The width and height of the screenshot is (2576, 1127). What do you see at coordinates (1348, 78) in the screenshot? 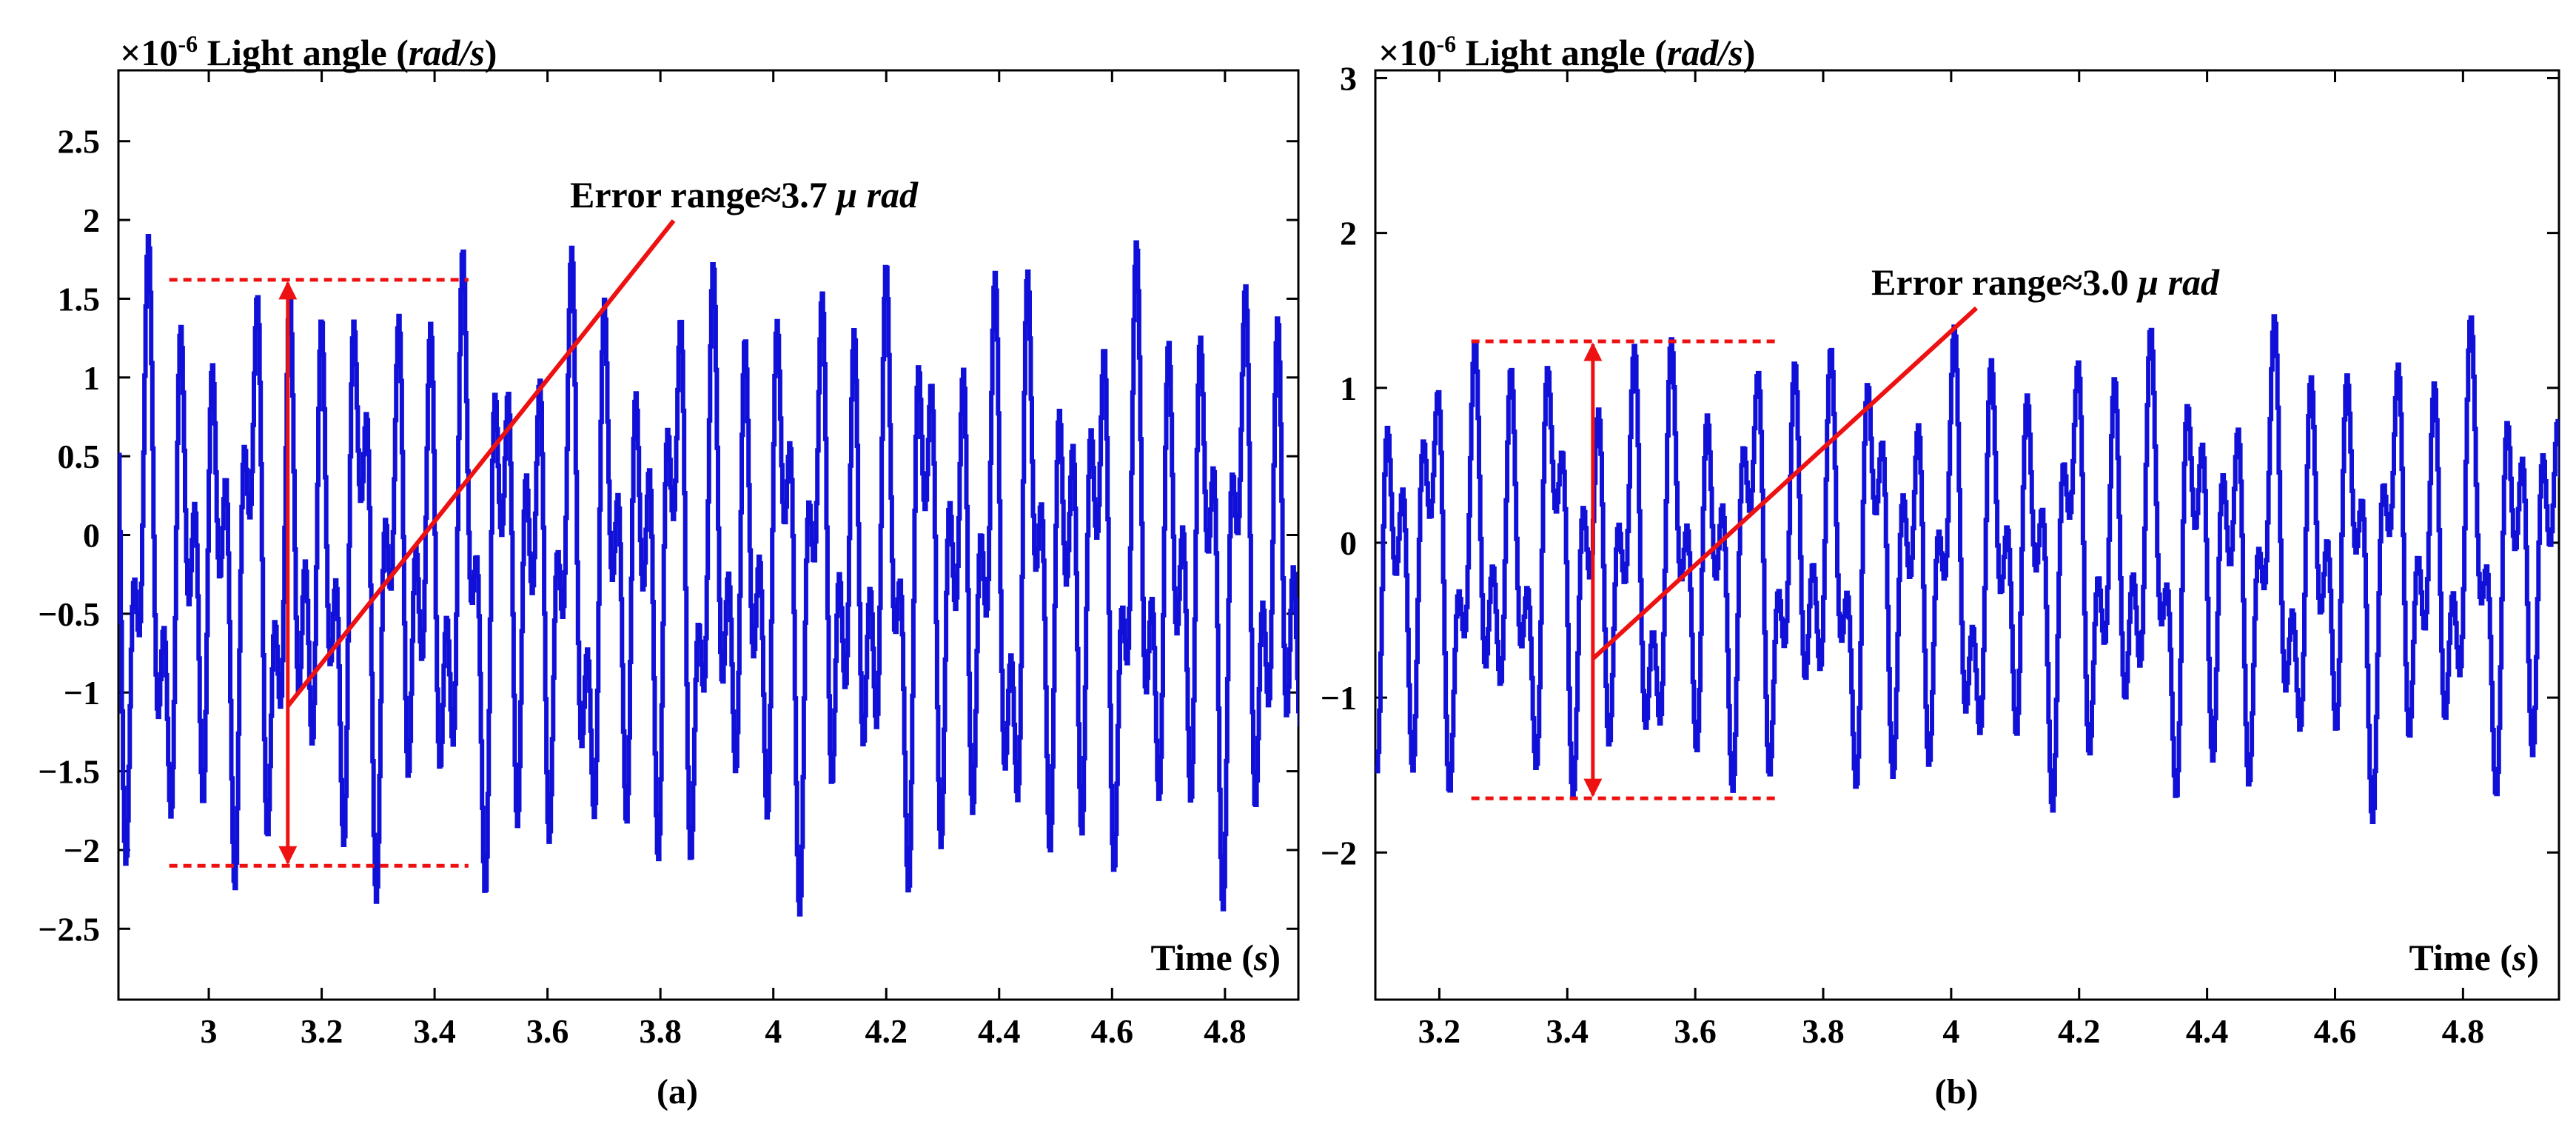
I see `y-tick-label: 3` at bounding box center [1348, 78].